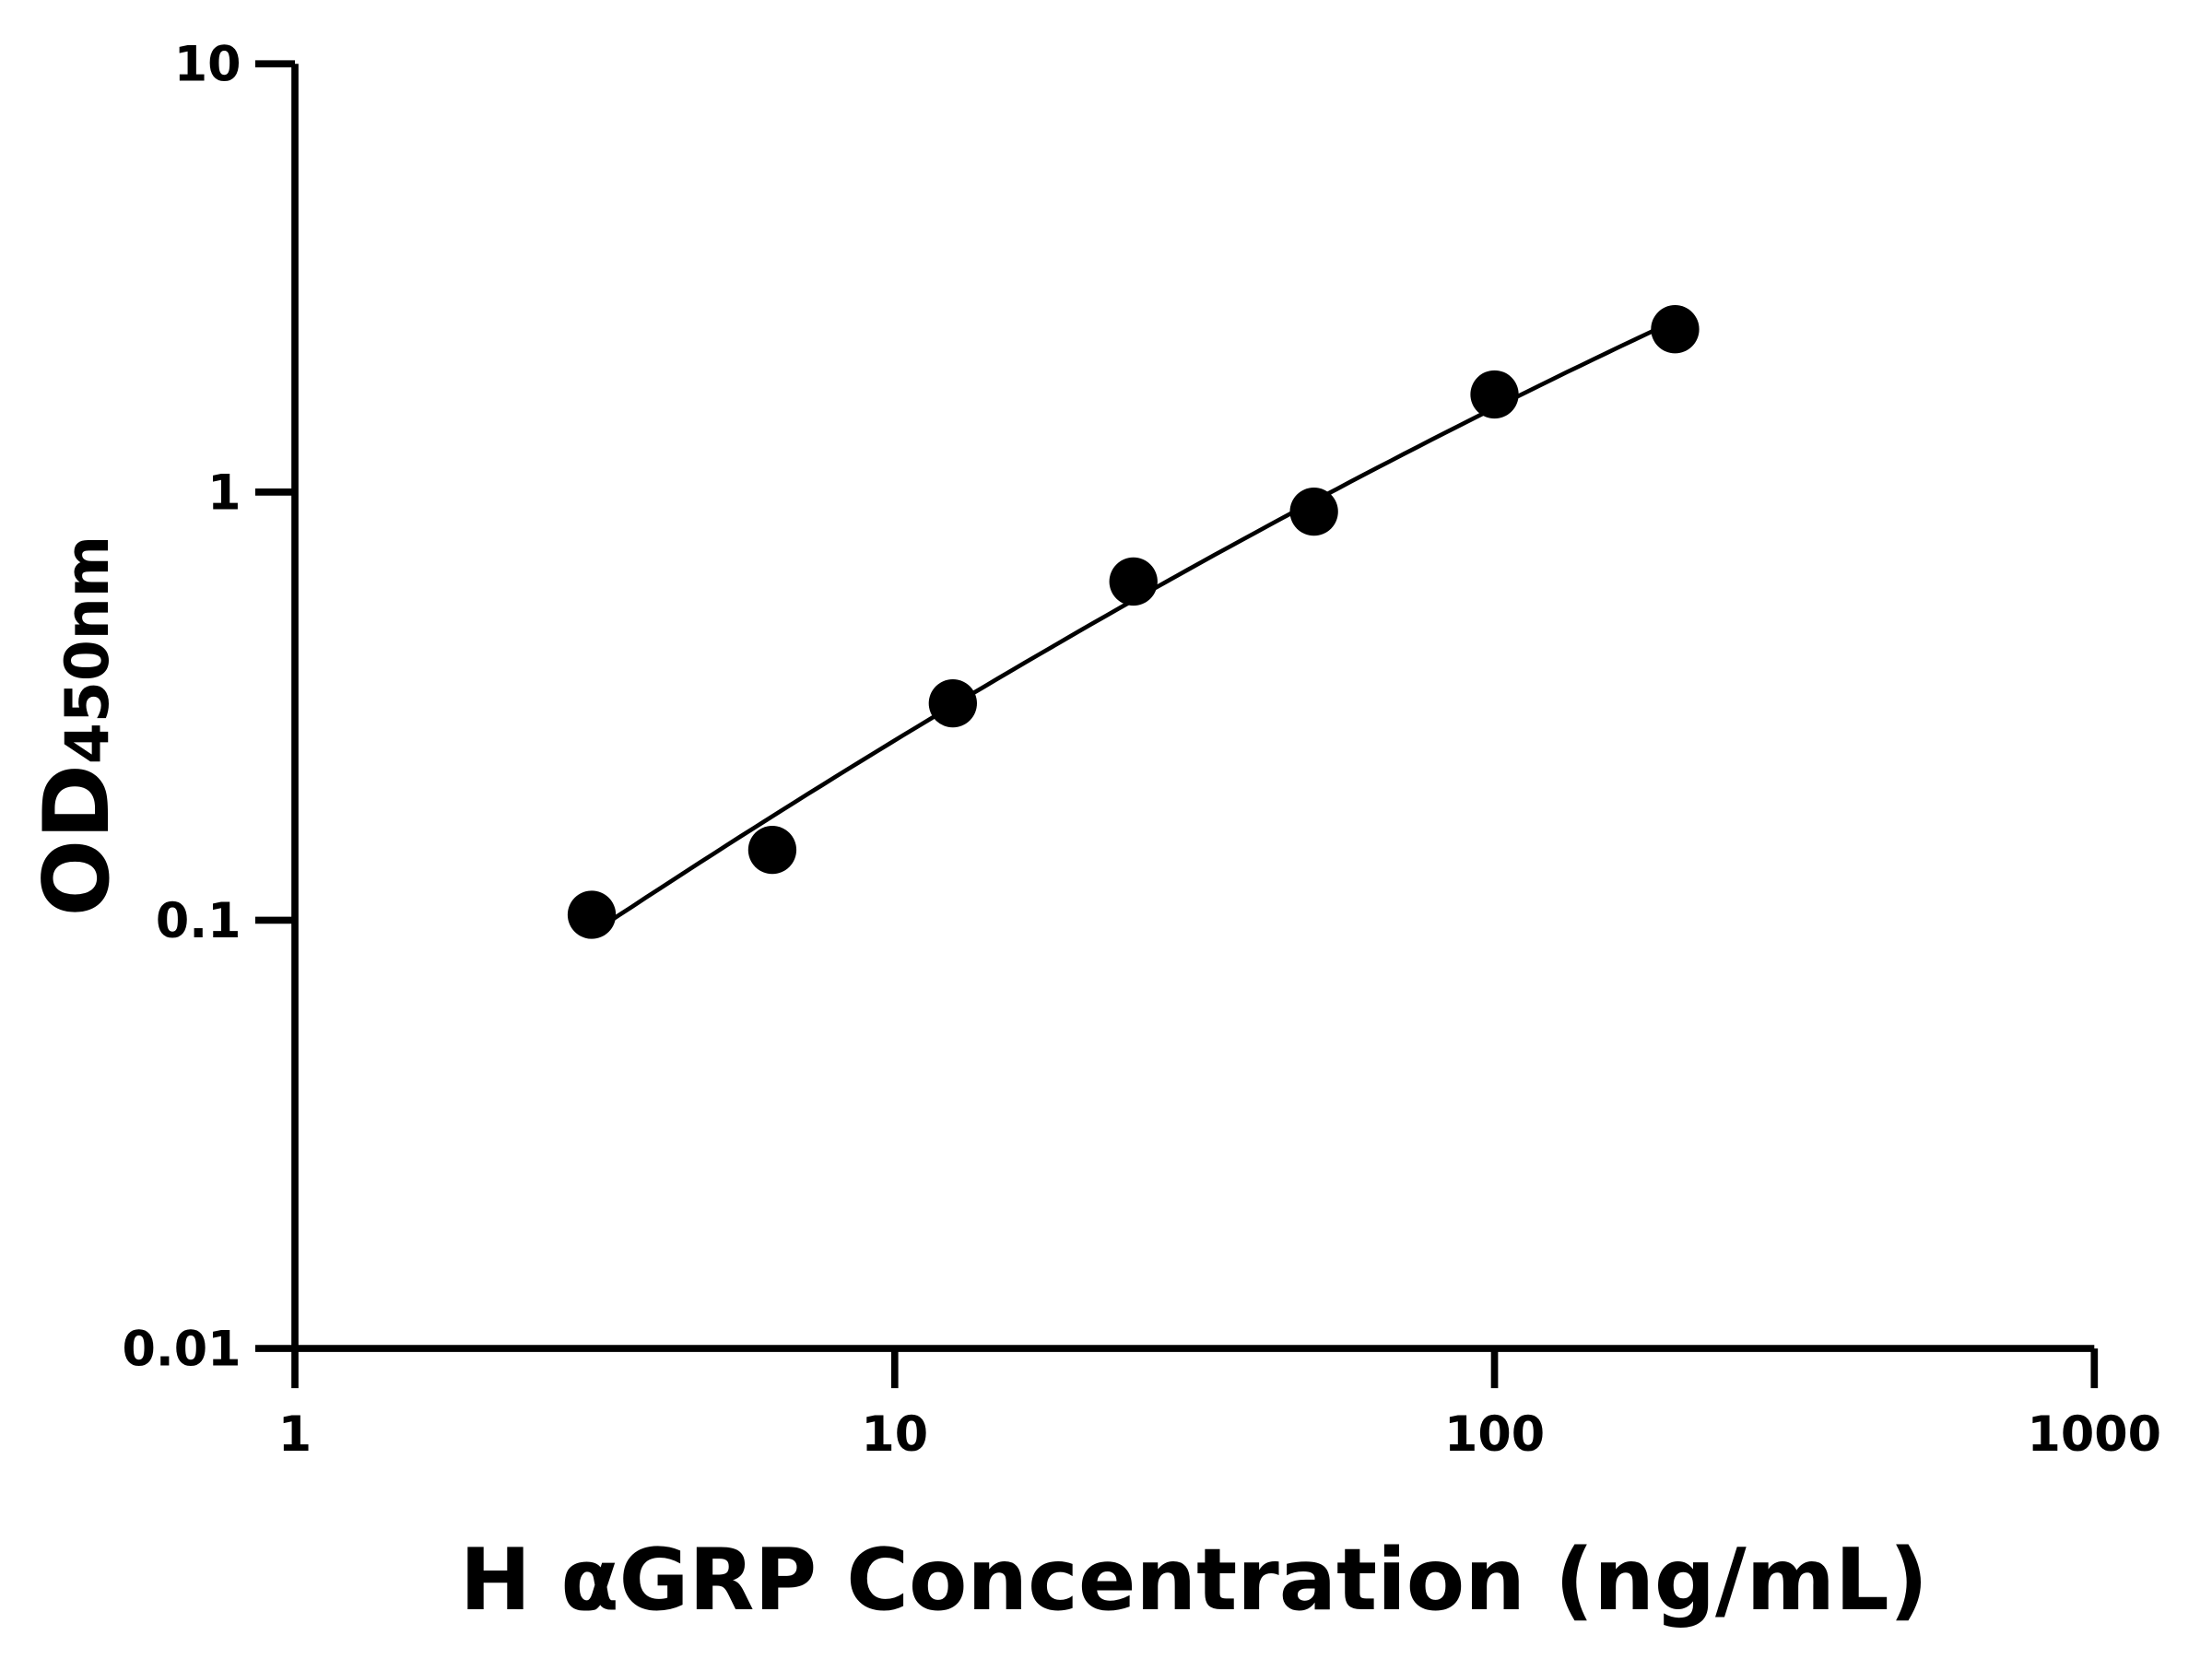 Image resolution: width=2212 pixels, height=1659 pixels. What do you see at coordinates (88, 649) in the screenshot?
I see `y-axis-label-sub: 450nm` at bounding box center [88, 649].